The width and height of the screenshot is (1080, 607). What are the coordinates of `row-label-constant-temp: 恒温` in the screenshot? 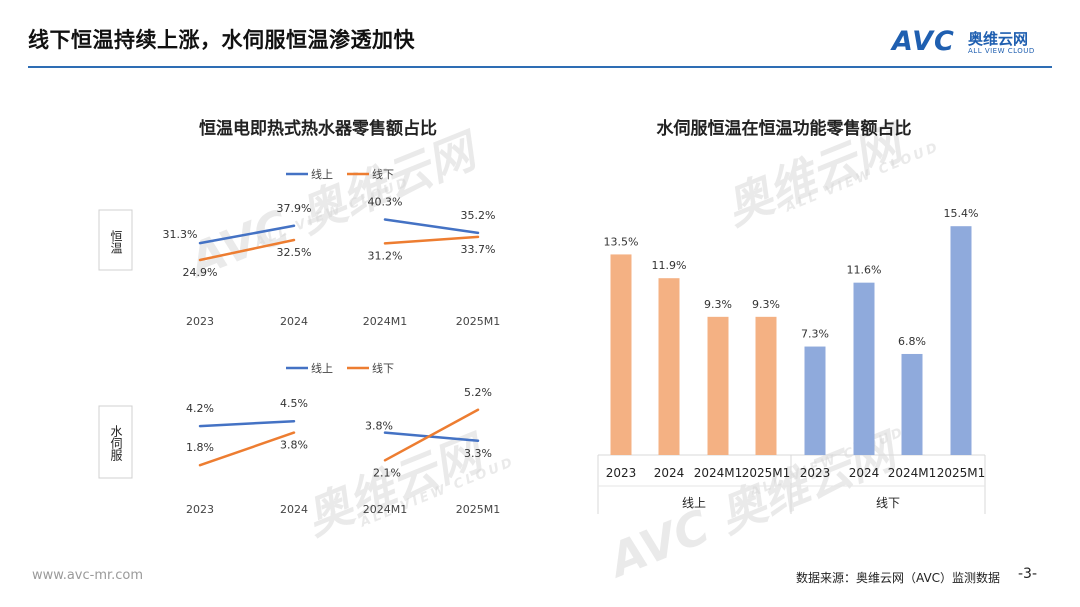 It's located at (116, 242).